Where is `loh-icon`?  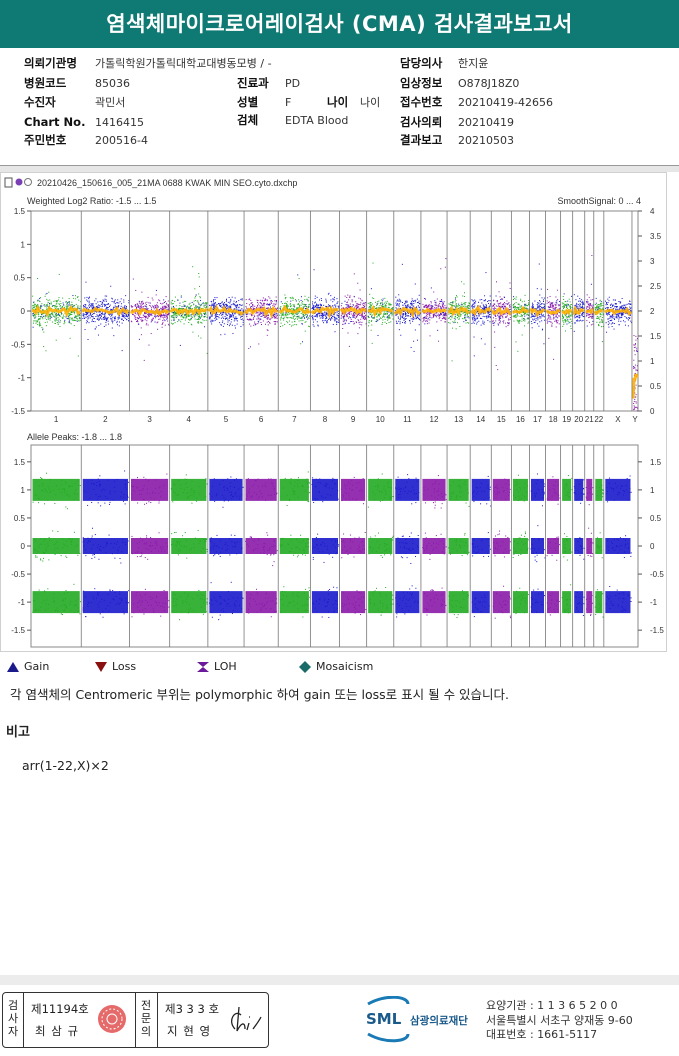
loh-icon is located at coordinates (203, 666).